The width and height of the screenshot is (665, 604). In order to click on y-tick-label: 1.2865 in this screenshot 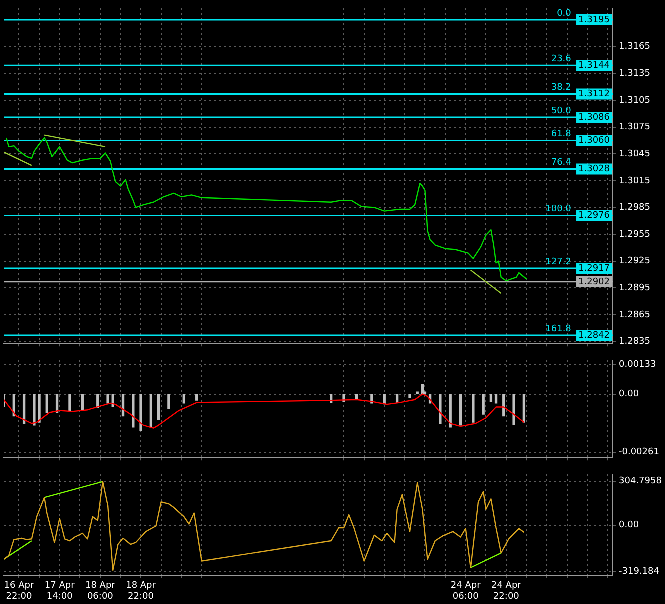, I will do `click(634, 315)`.